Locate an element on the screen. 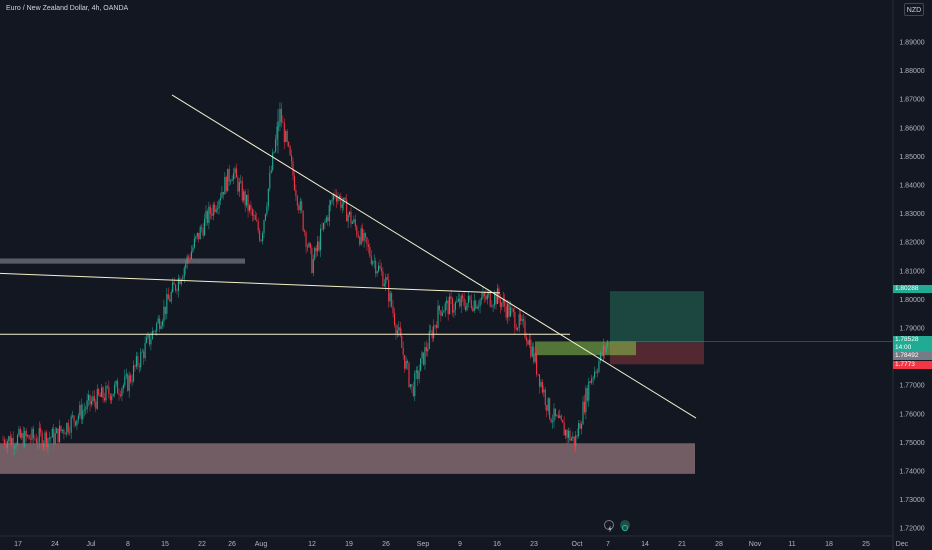 Image resolution: width=932 pixels, height=550 pixels. time-axis-label: Nov is located at coordinates (755, 544).